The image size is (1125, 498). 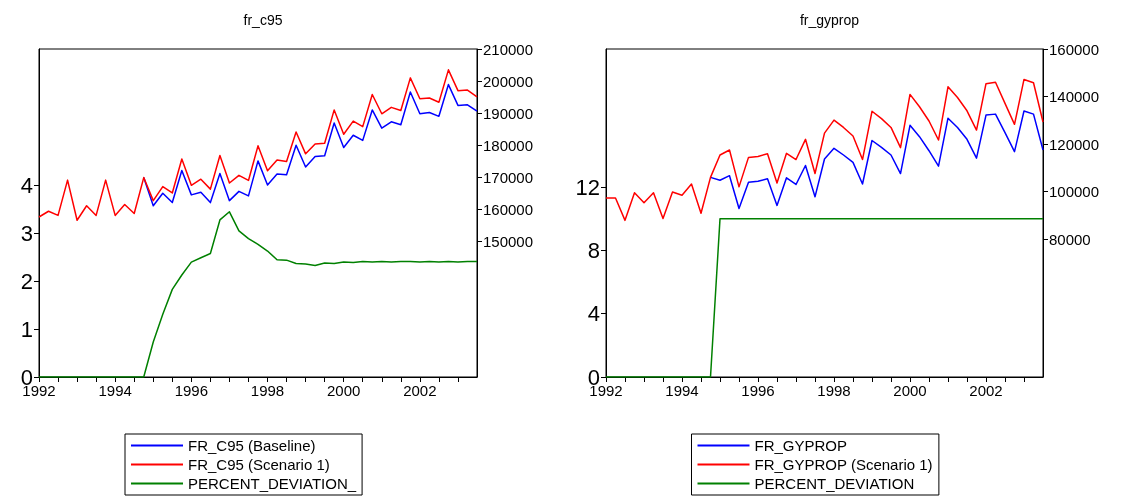 I want to click on y-tick-label: 8, so click(x=593, y=250).